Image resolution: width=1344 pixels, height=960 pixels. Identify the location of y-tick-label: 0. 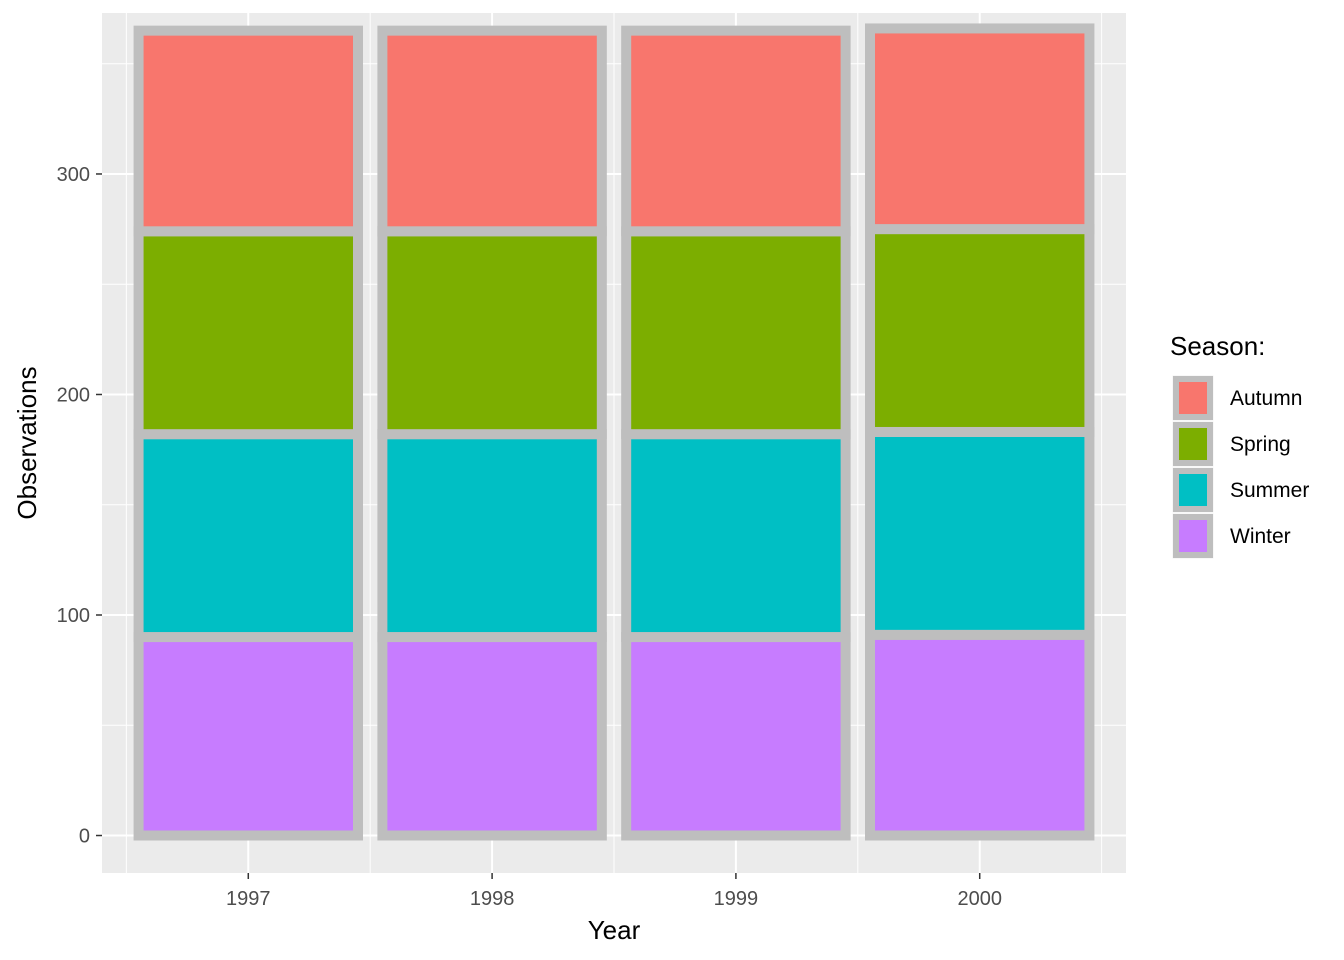
(84, 837).